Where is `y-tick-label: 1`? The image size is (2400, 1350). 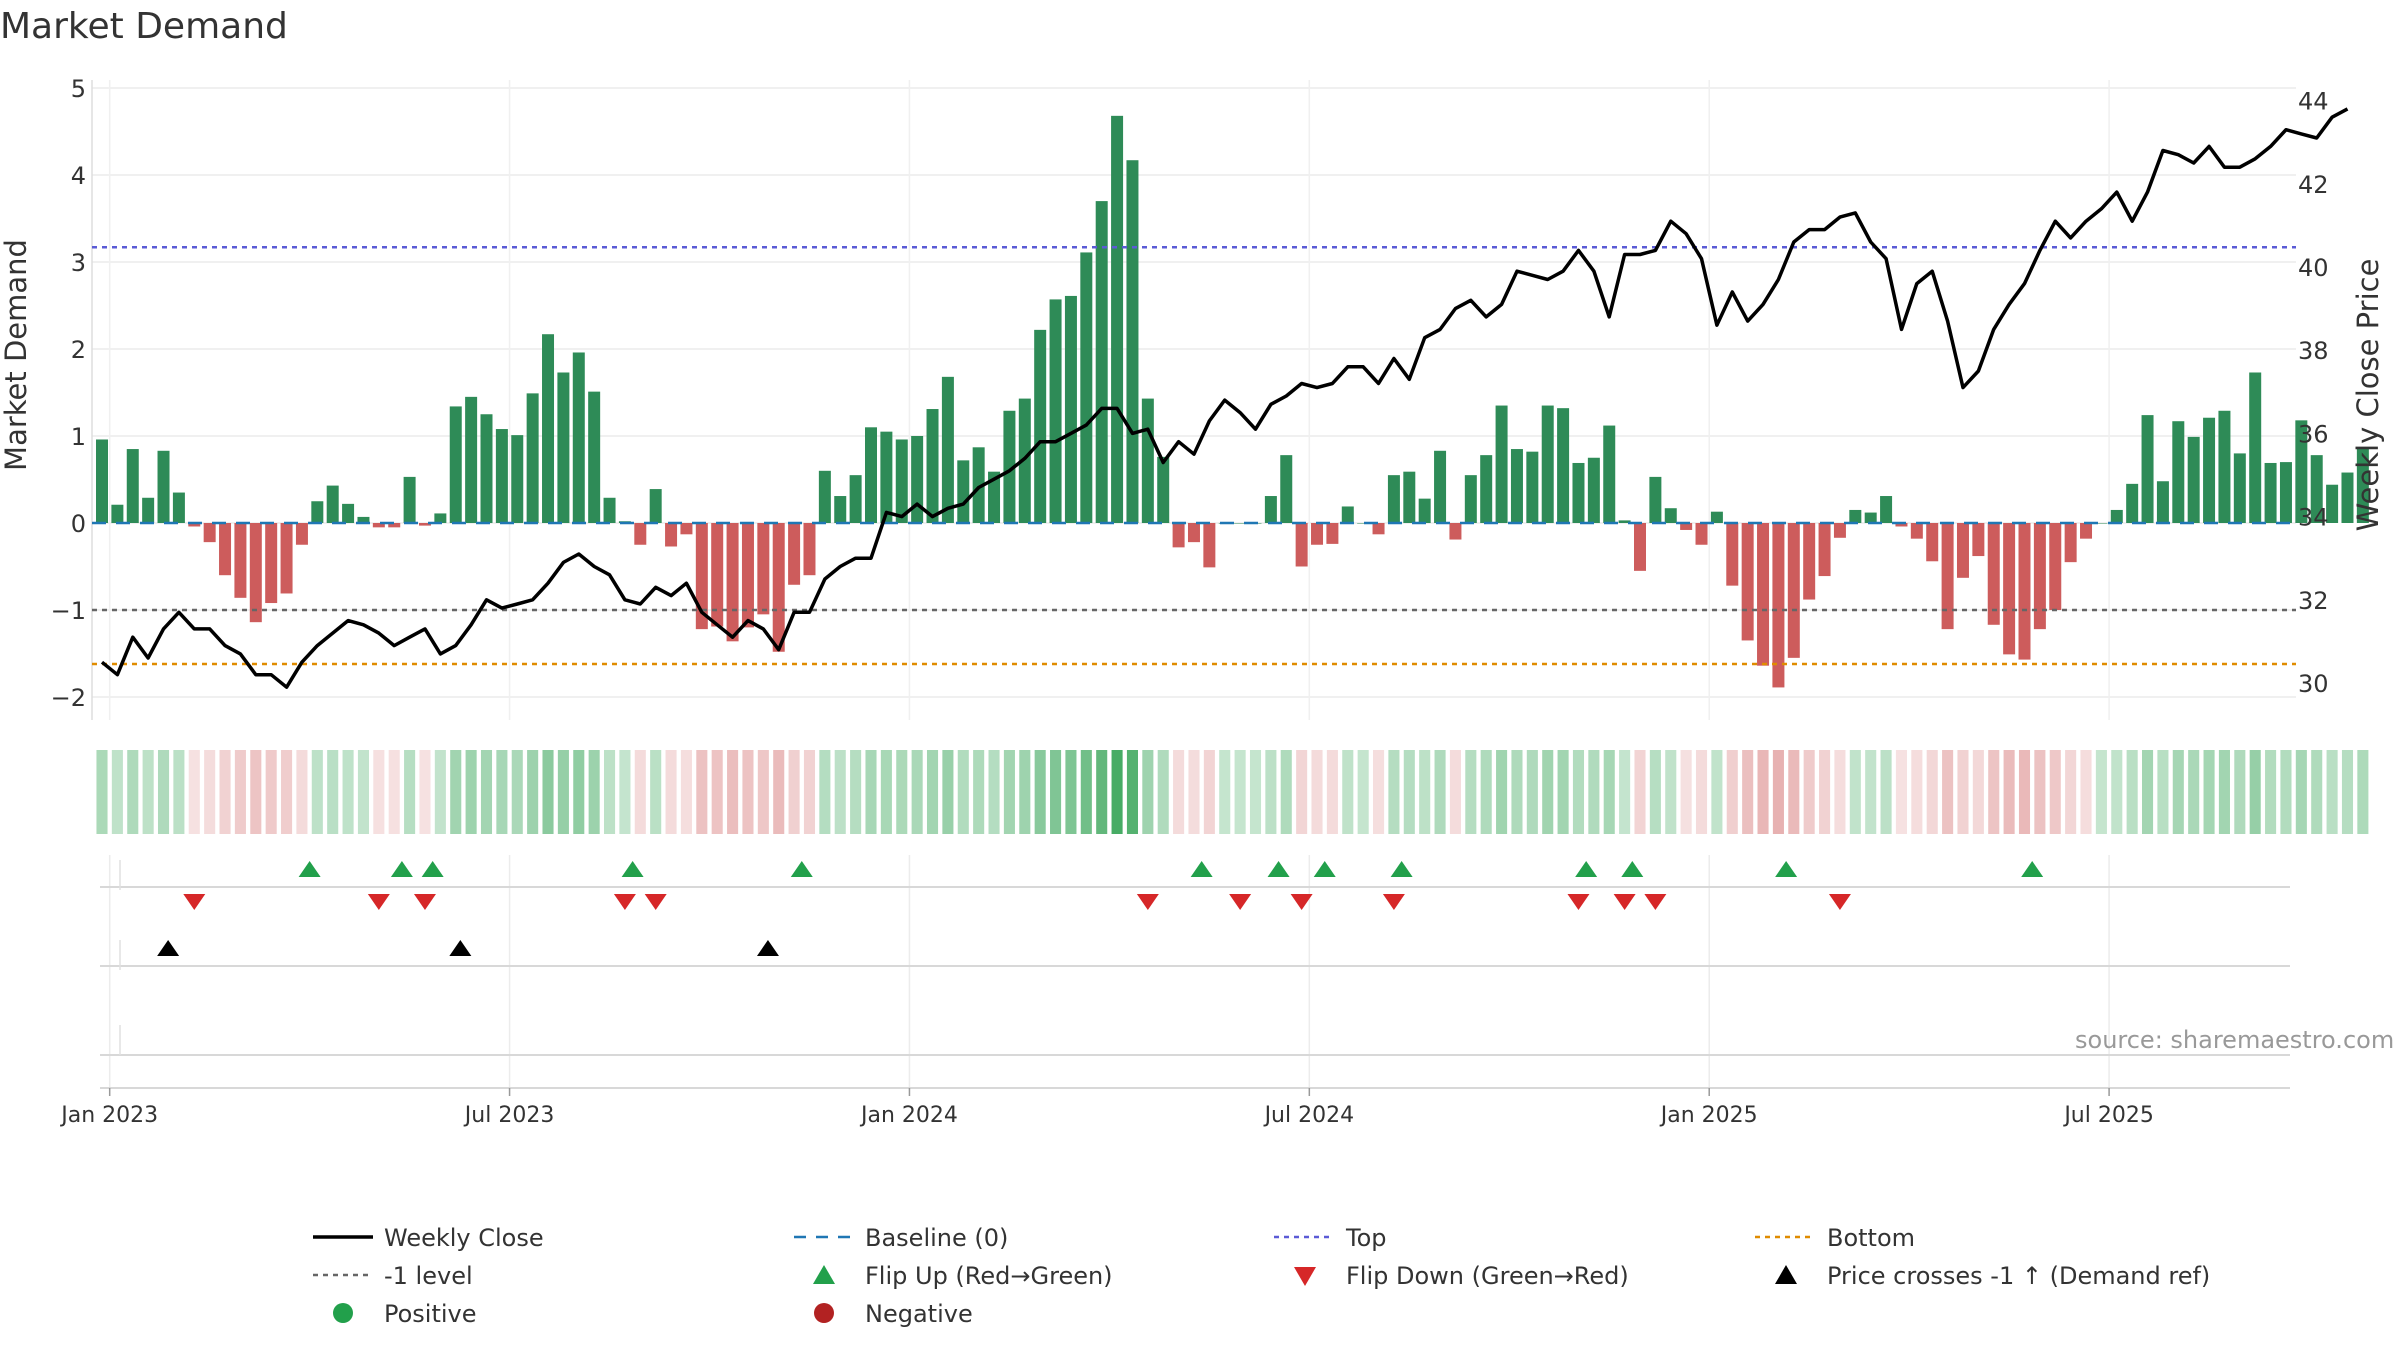
y-tick-label: 1 is located at coordinates (78, 437).